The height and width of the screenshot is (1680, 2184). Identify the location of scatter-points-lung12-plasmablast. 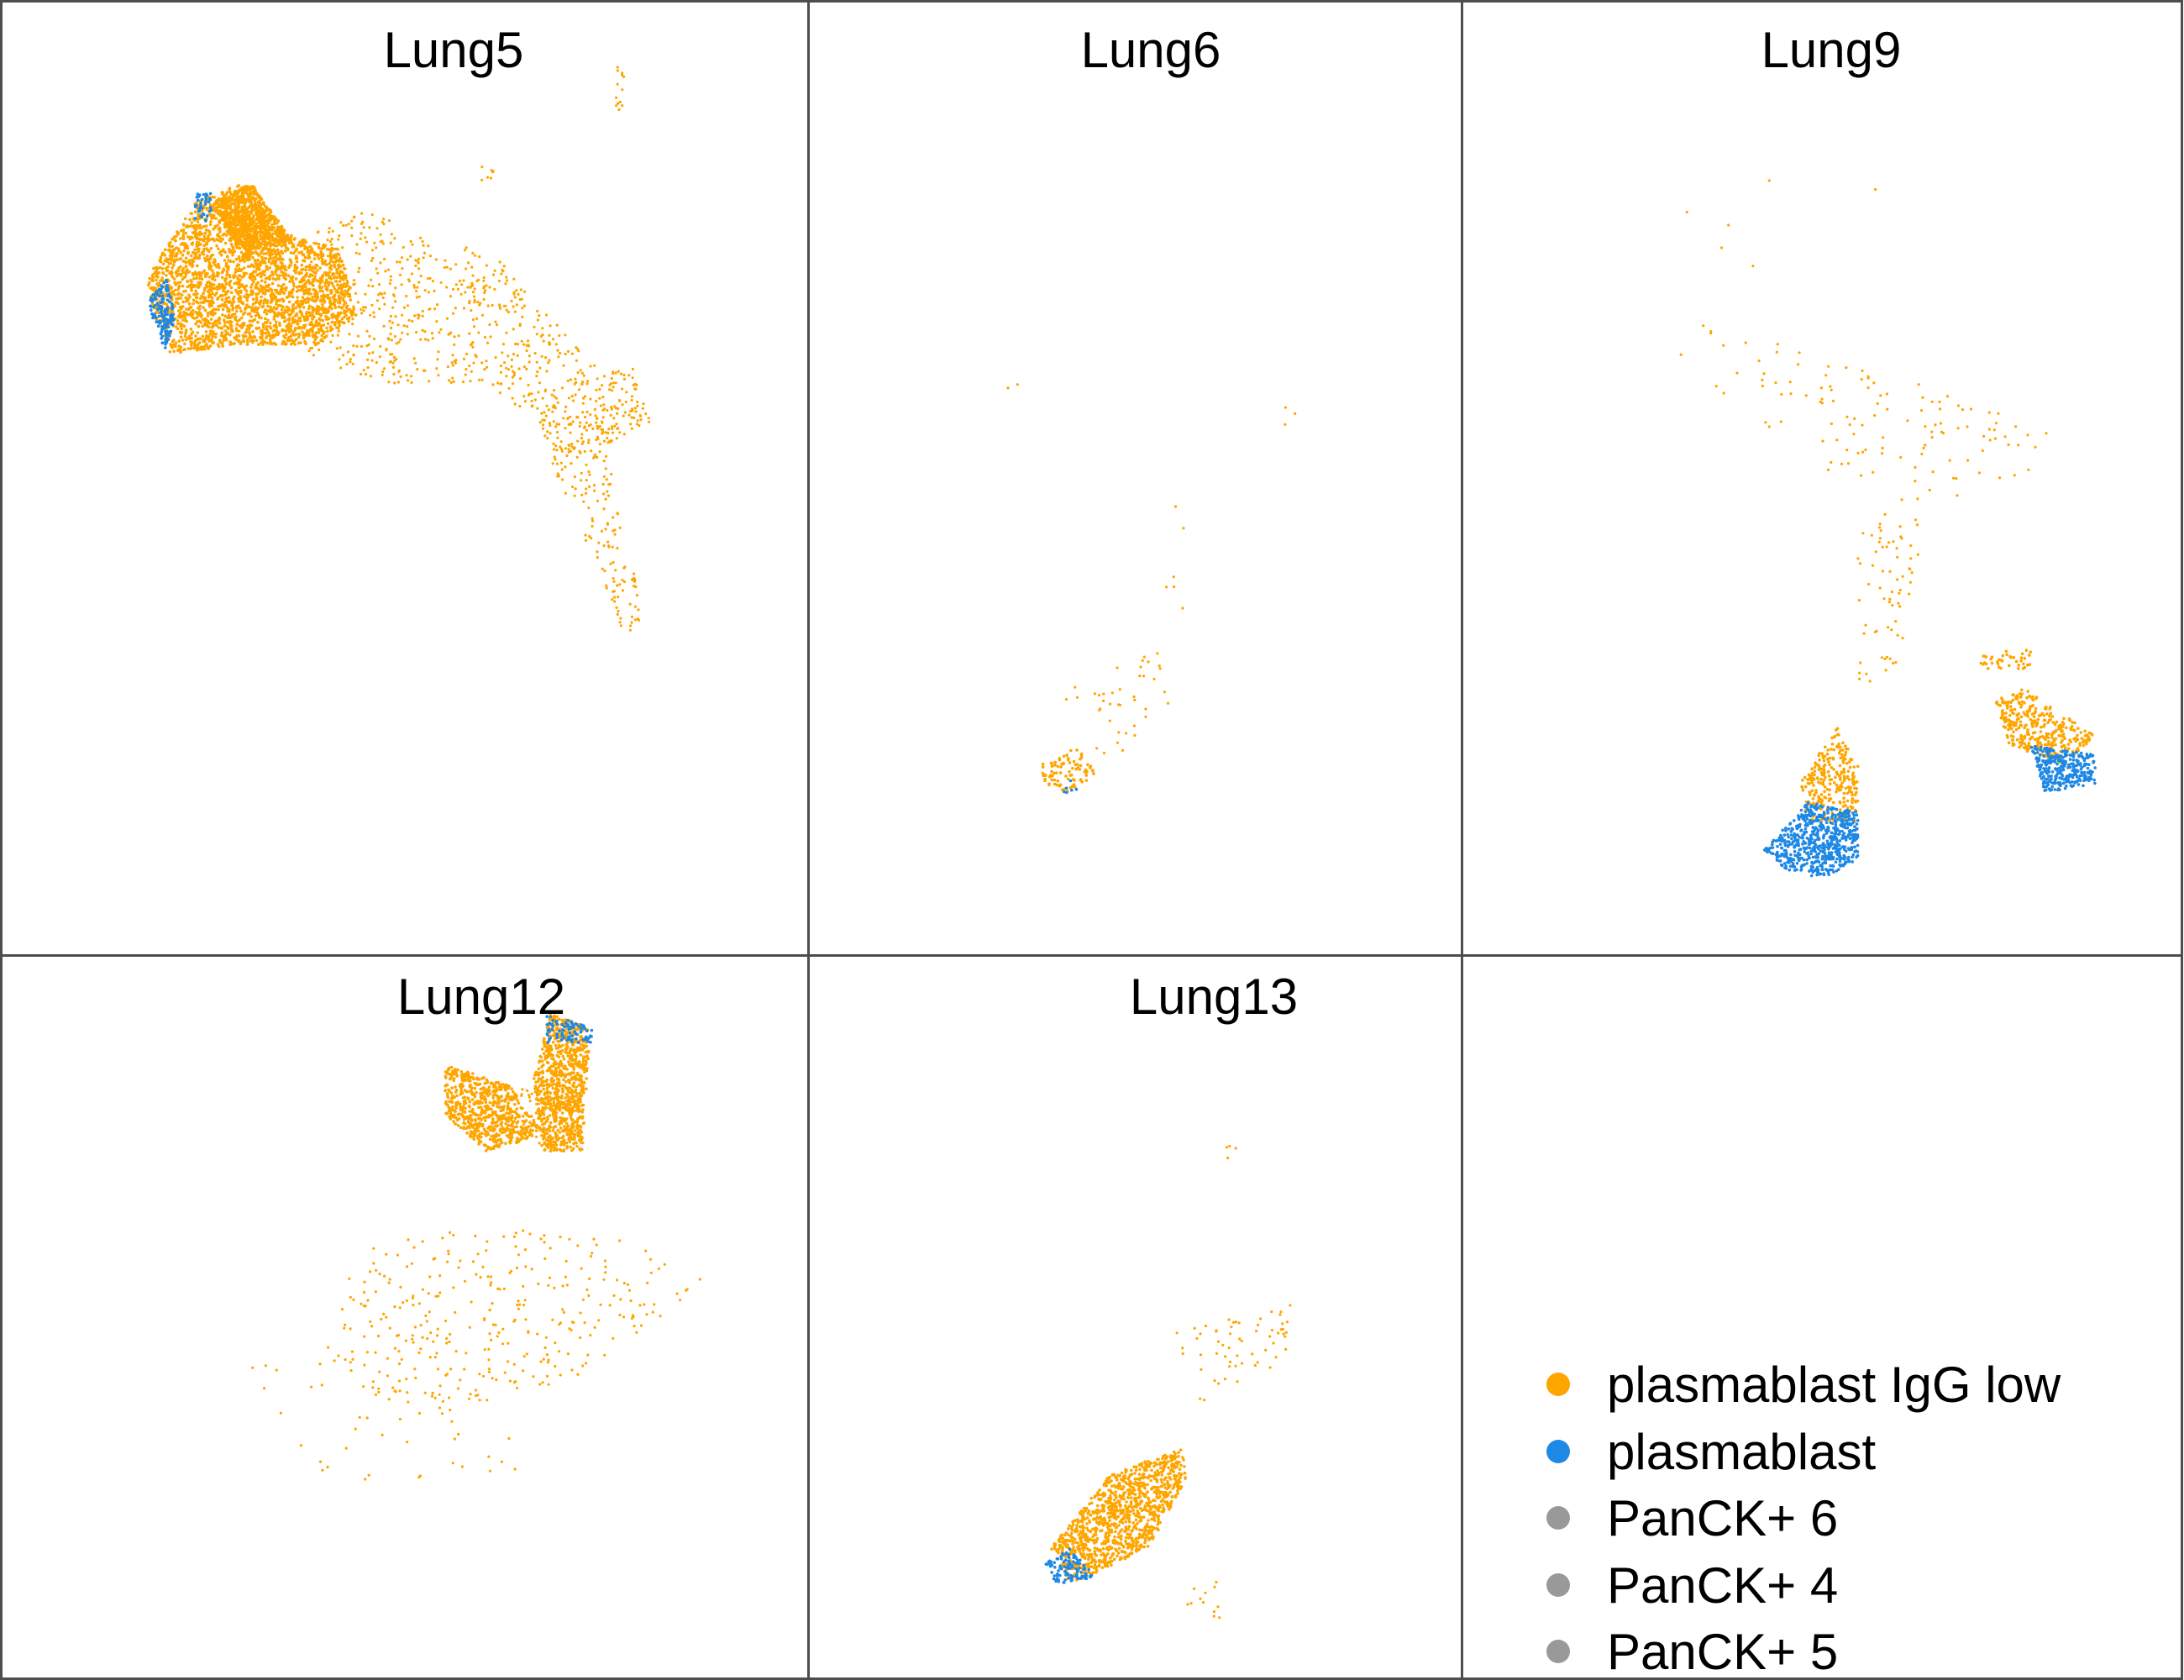
(569, 1029).